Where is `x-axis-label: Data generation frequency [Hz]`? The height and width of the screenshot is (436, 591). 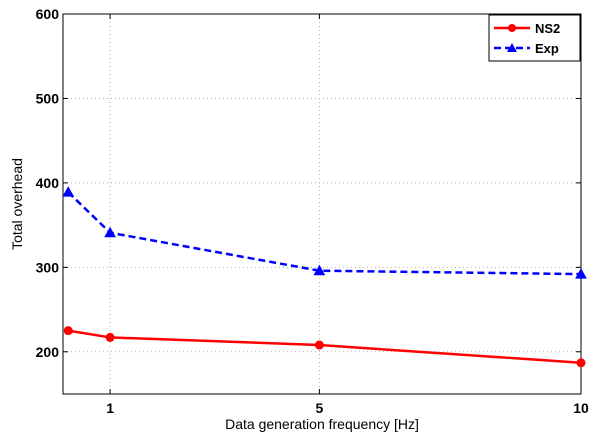 x-axis-label: Data generation frequency [Hz] is located at coordinates (322, 424).